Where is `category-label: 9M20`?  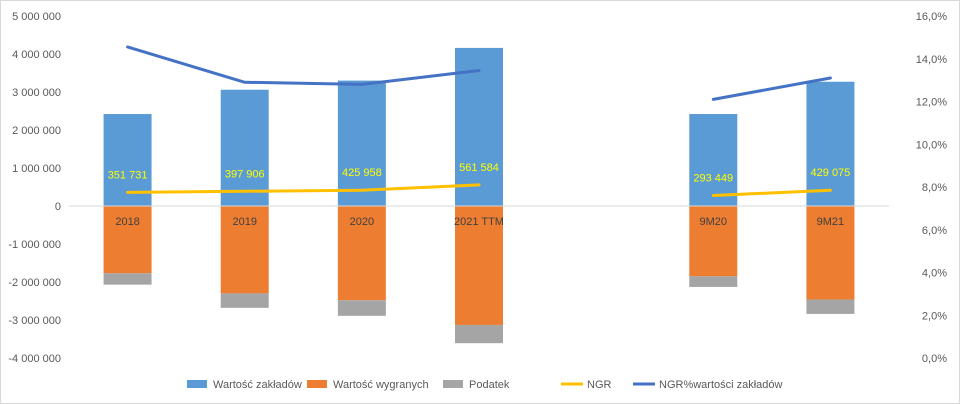
category-label: 9M20 is located at coordinates (714, 222).